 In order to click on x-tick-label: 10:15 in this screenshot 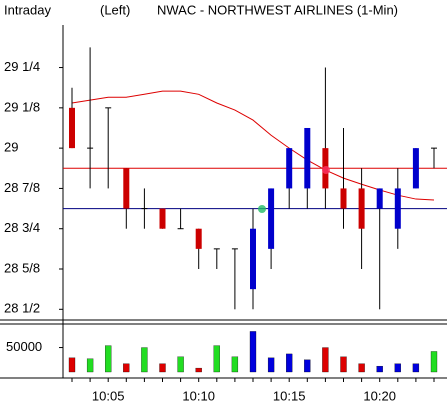, I will do `click(289, 395)`.